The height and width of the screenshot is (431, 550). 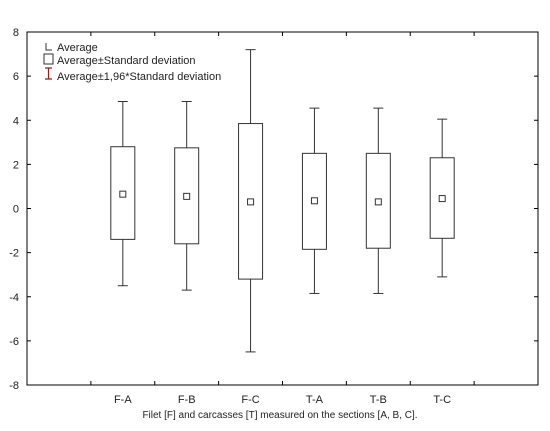 I want to click on box-t-b, so click(x=378, y=200).